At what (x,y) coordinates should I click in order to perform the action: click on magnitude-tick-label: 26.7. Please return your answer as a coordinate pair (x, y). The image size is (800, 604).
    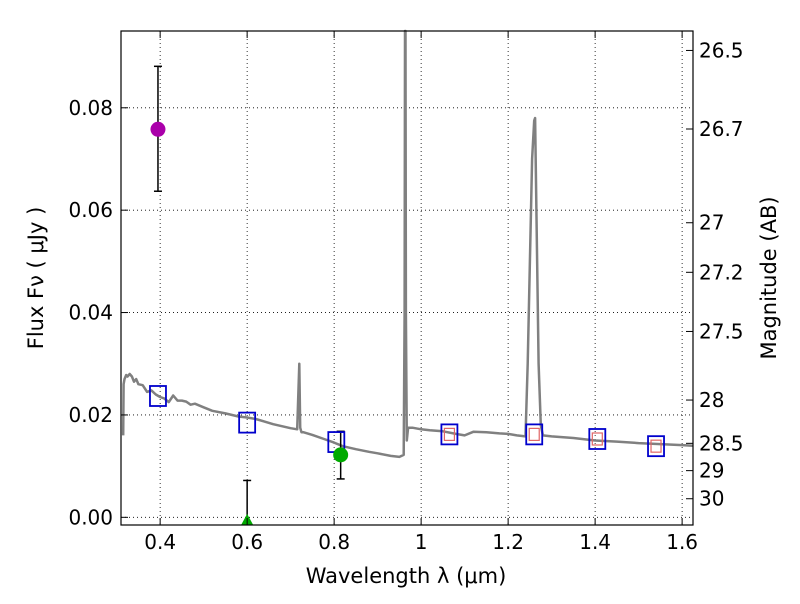
    Looking at the image, I should click on (721, 129).